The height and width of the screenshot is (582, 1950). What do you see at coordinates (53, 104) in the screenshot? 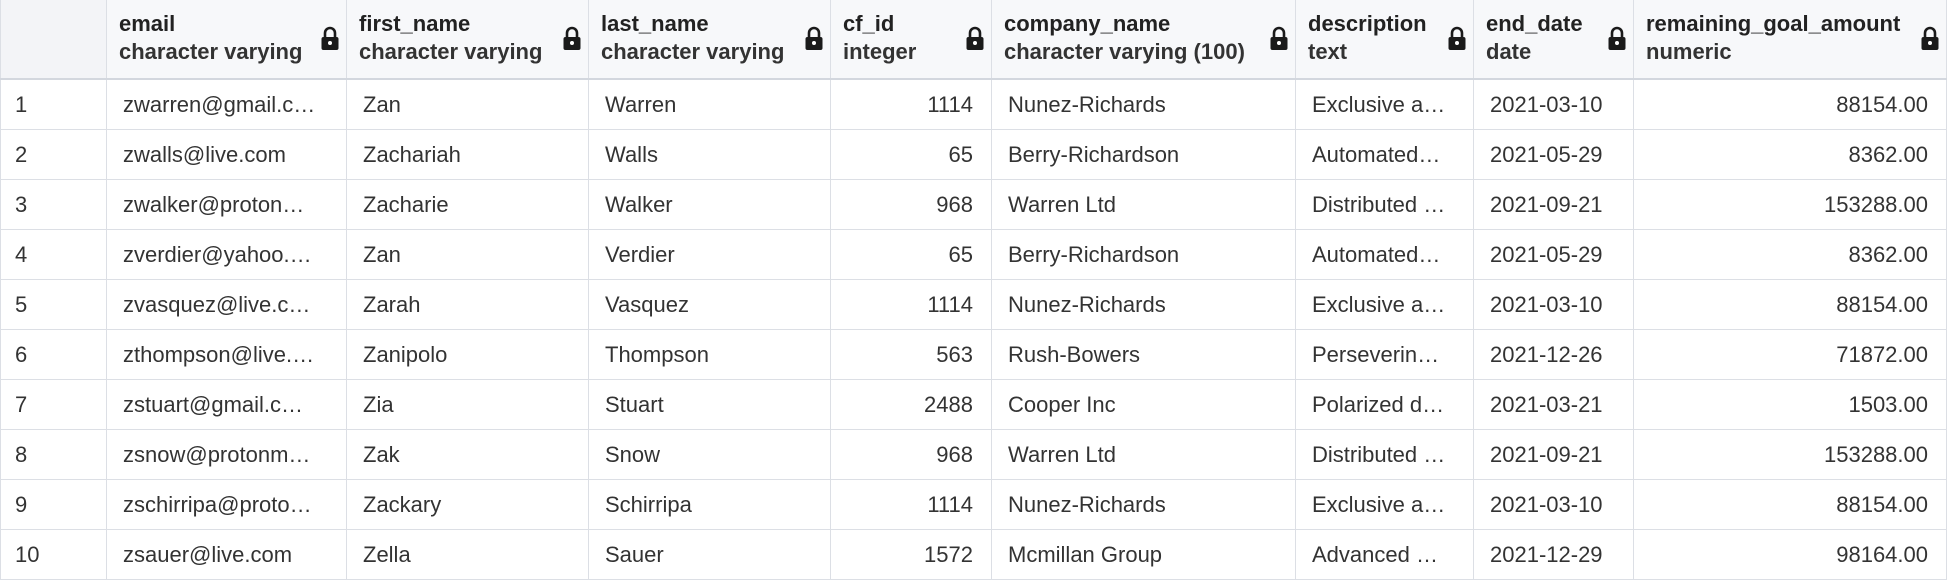
I see `row-number: 1` at bounding box center [53, 104].